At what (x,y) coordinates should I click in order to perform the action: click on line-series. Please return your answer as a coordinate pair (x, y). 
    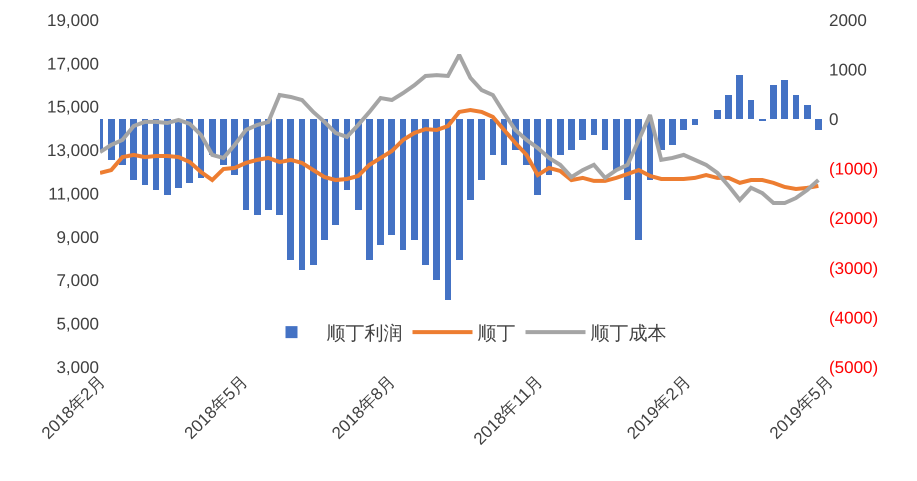
    Looking at the image, I should click on (460, 149).